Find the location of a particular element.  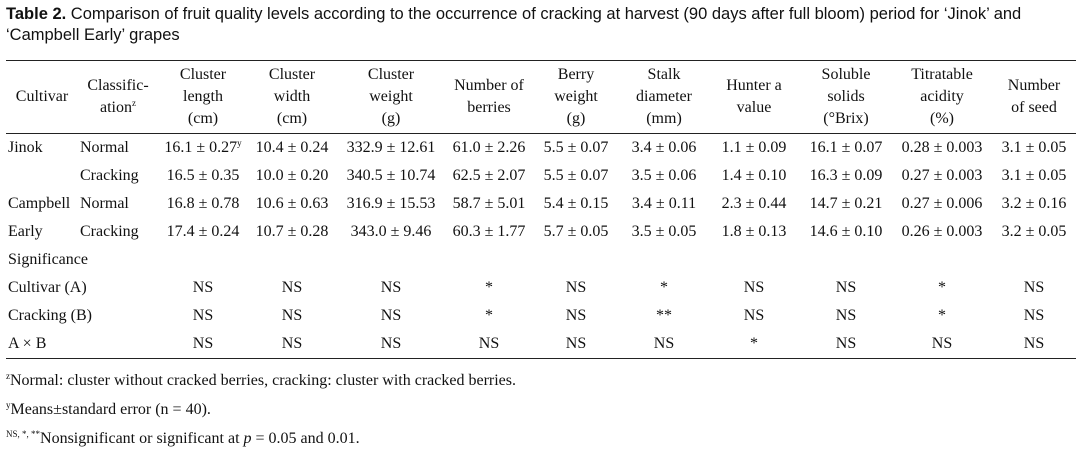

significance-cell: ** is located at coordinates (664, 315).